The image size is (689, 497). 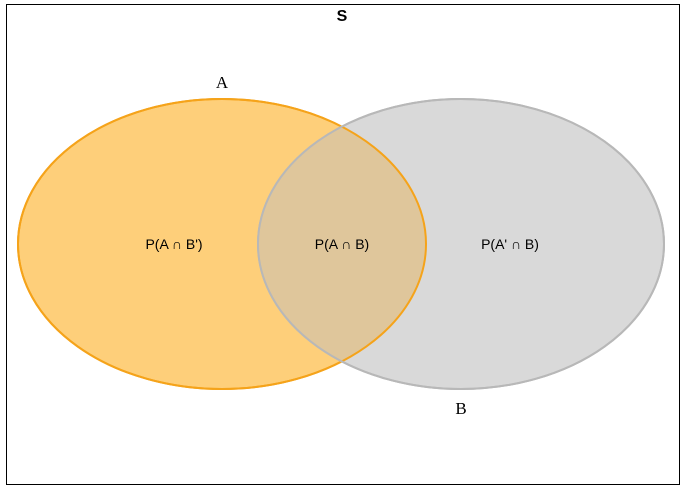 I want to click on intersection-region, so click(x=342, y=244).